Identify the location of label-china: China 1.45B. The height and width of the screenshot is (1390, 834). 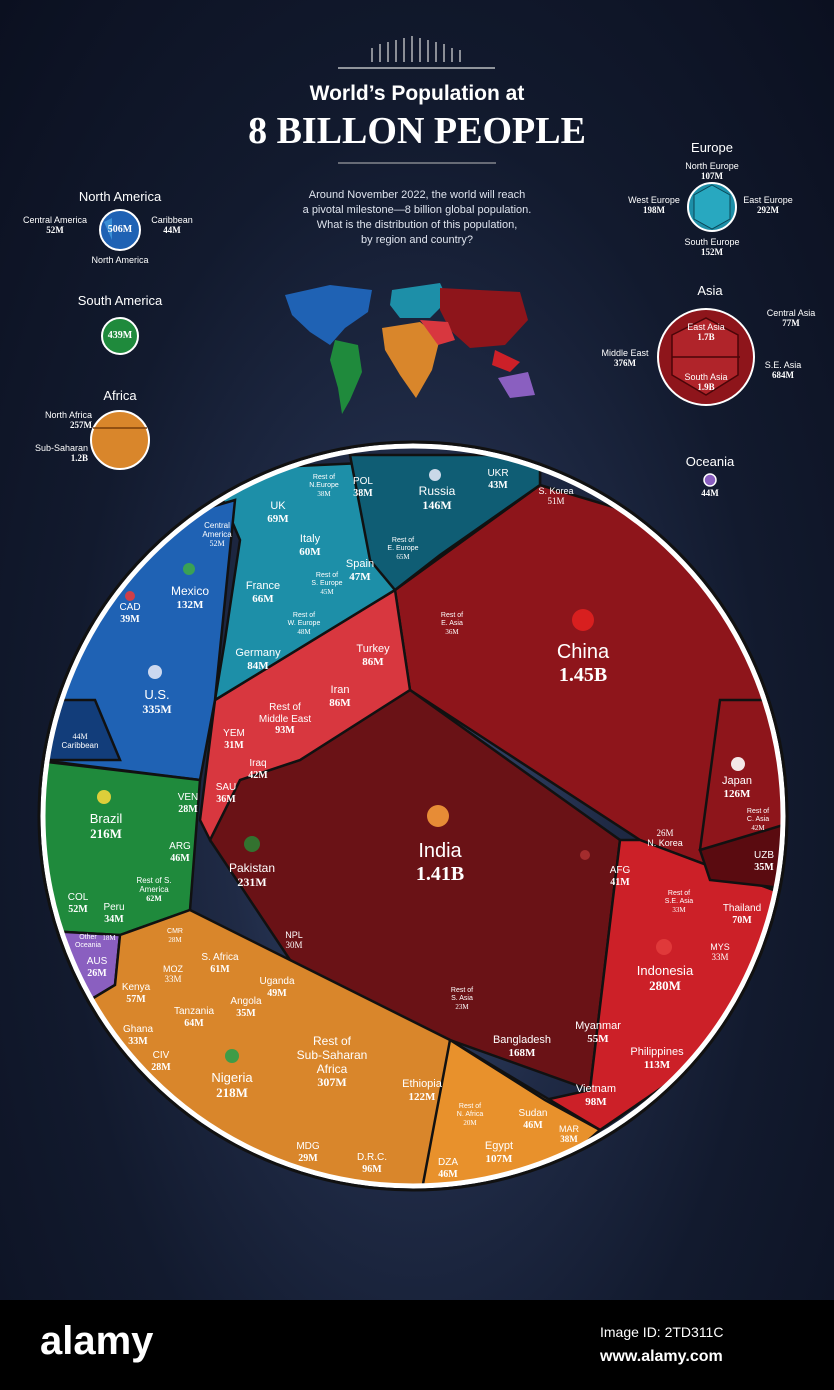
(583, 663).